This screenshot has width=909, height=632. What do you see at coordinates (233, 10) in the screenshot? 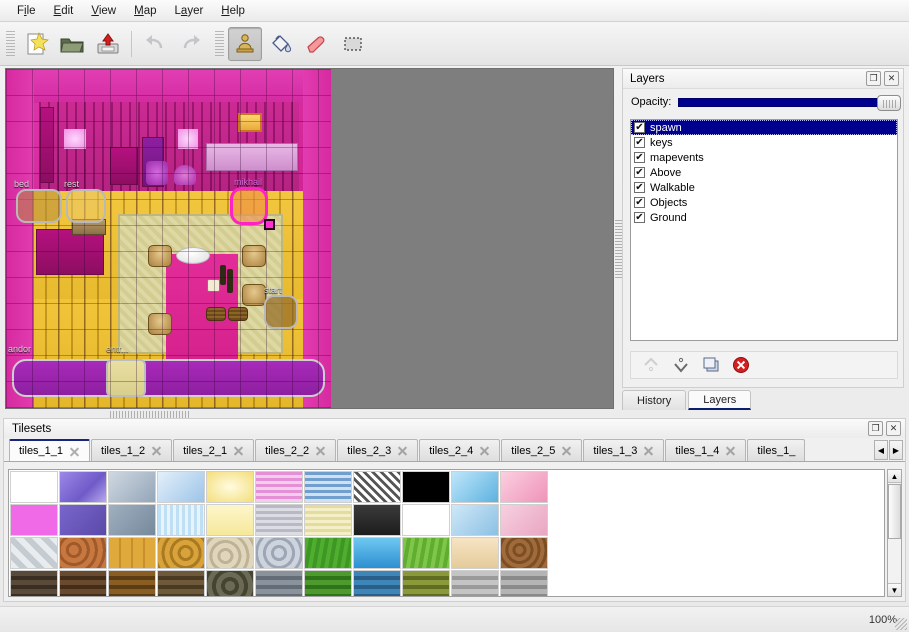
I see `menu-help: Help` at bounding box center [233, 10].